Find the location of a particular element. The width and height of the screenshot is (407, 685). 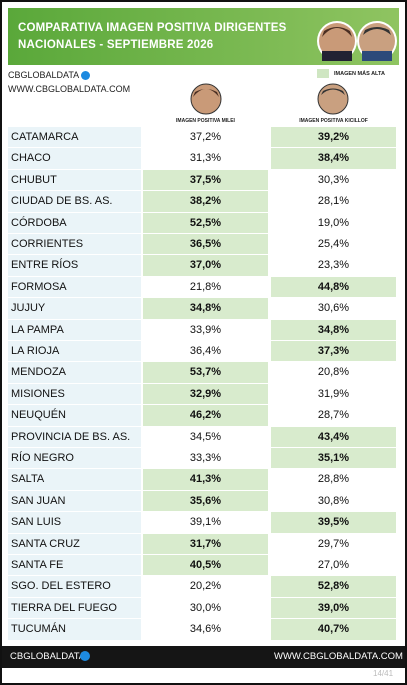

row-label: SALTA is located at coordinates (74, 479).